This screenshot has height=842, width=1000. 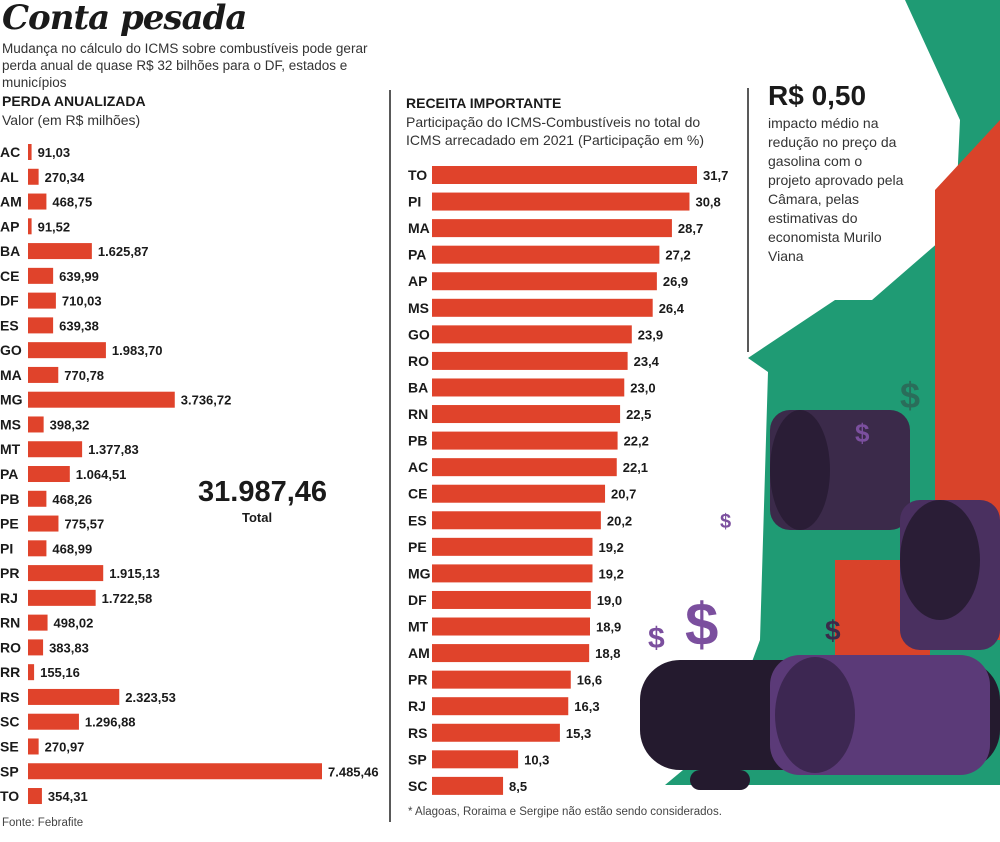 I want to click on value-label: 91,52, so click(x=54, y=226).